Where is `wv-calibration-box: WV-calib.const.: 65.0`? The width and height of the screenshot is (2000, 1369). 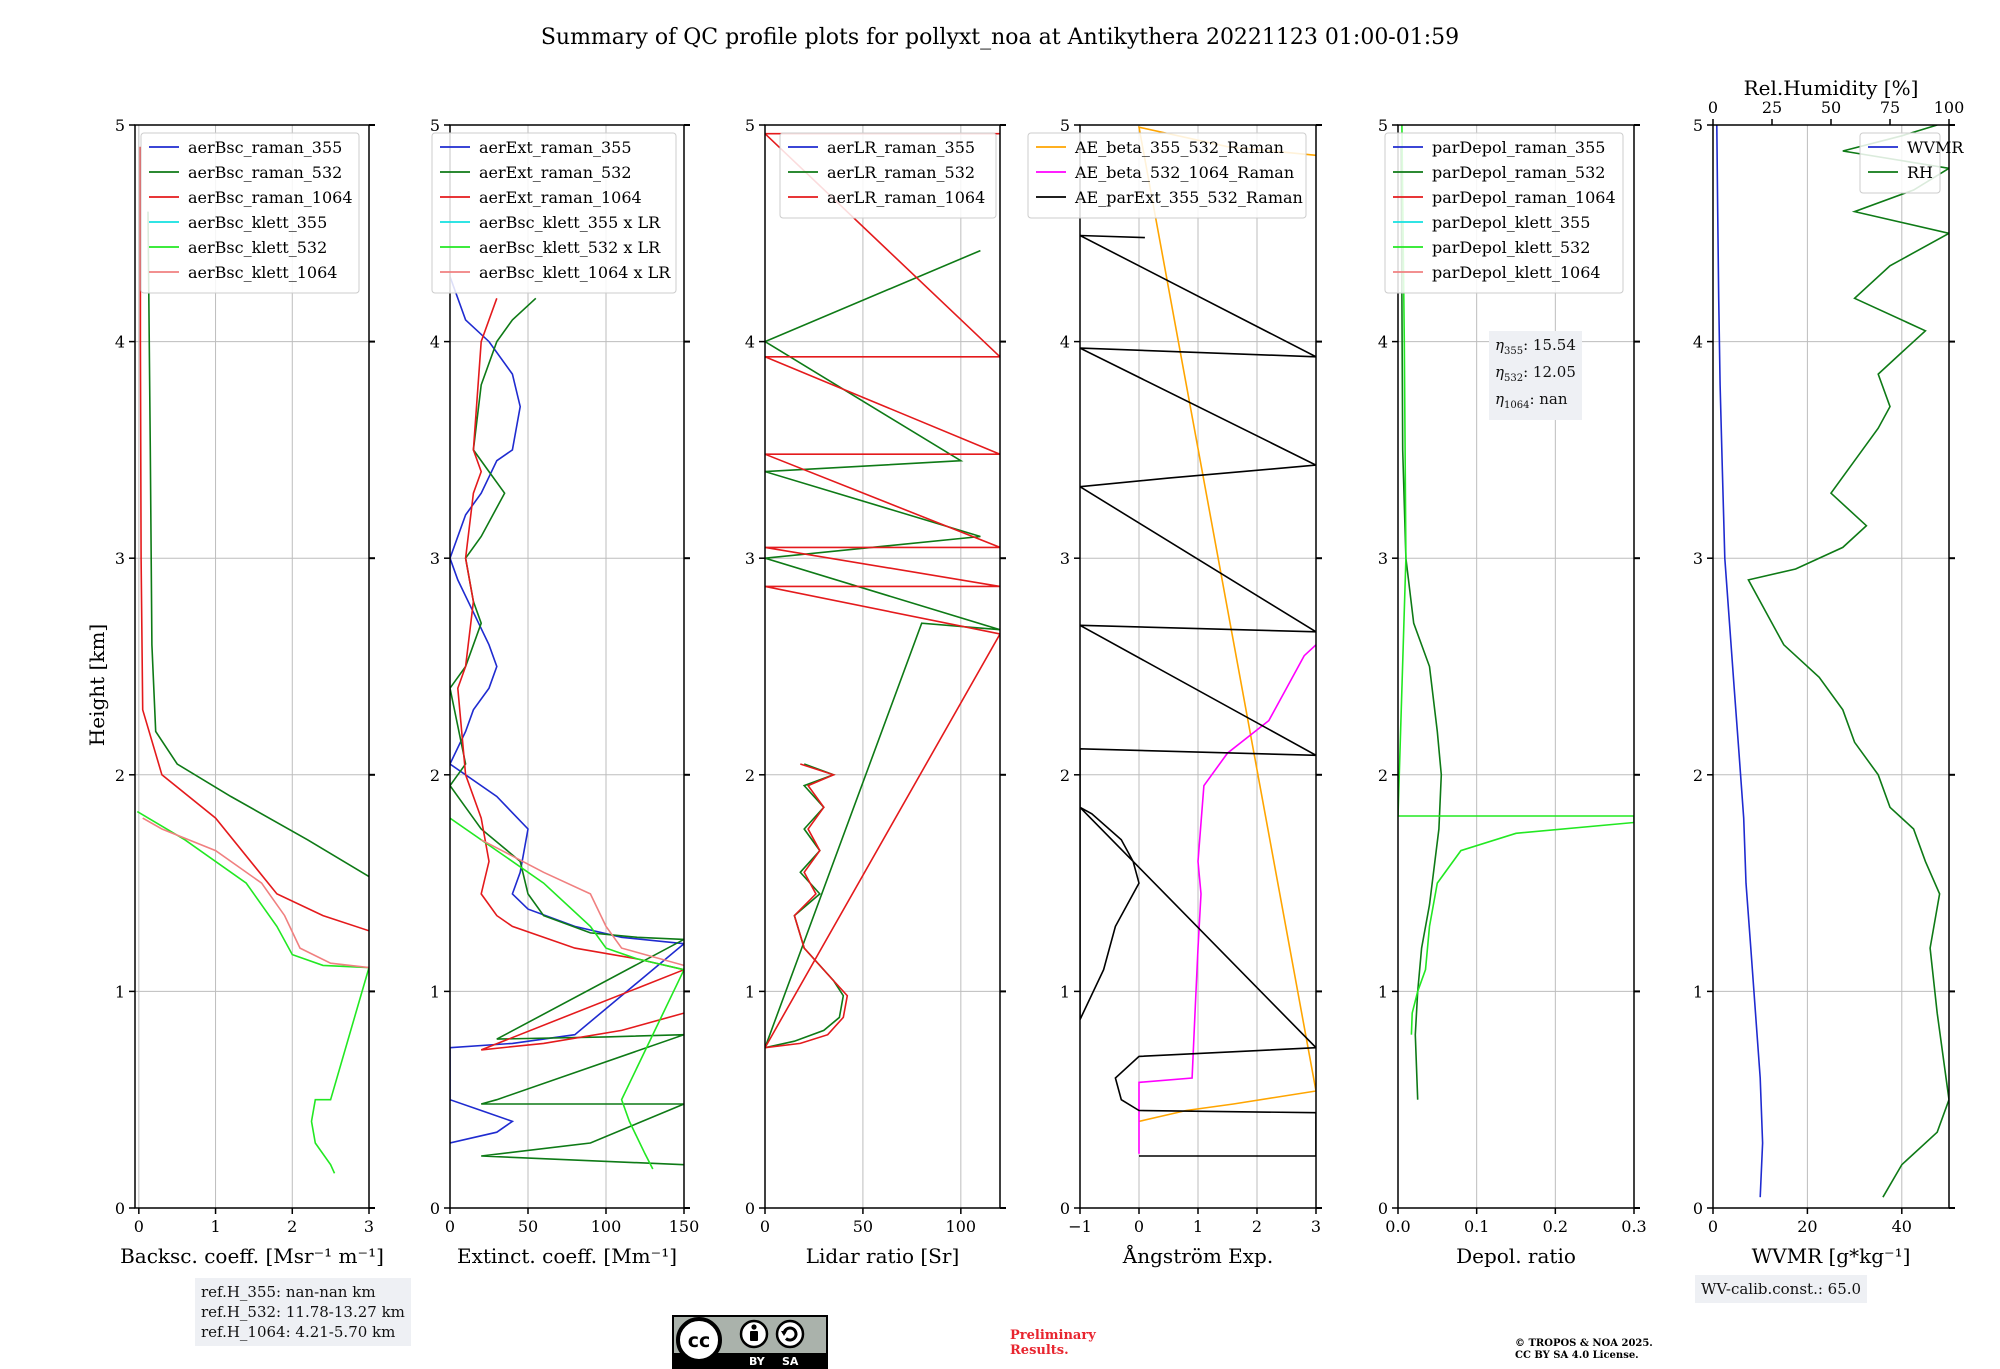 wv-calibration-box: WV-calib.const.: 65.0 is located at coordinates (1781, 1289).